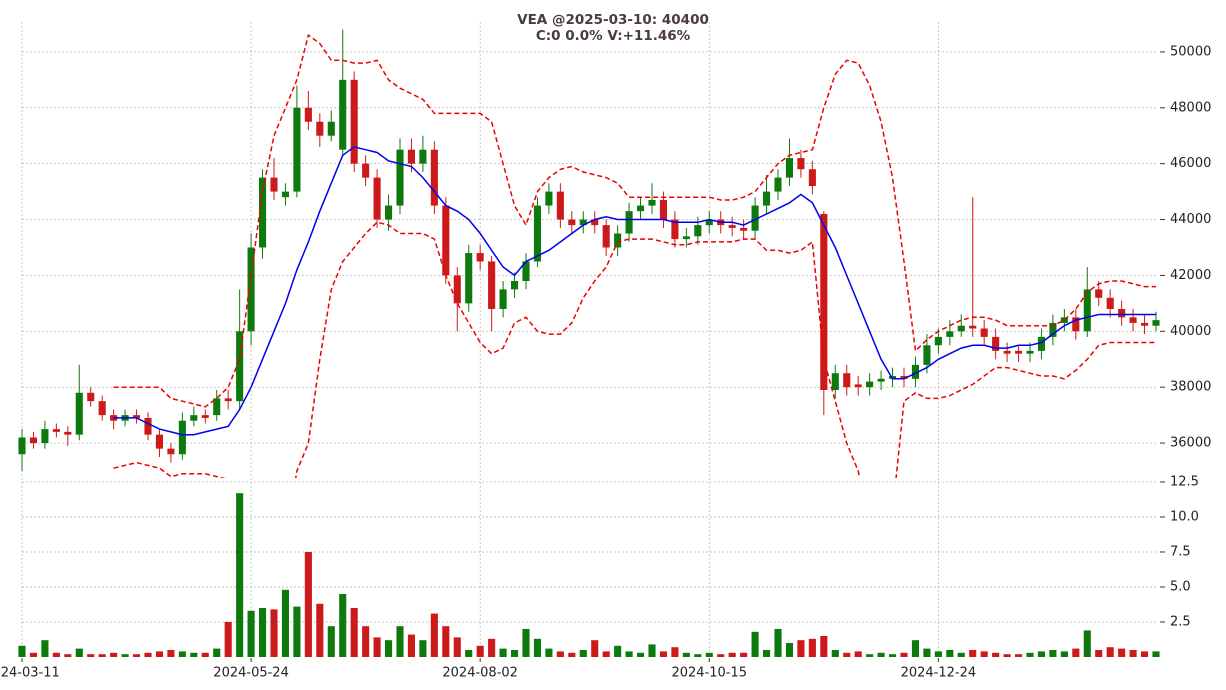 This screenshot has width=1226, height=690. What do you see at coordinates (709, 673) in the screenshot?
I see `x-tick-label: 2024-10-15` at bounding box center [709, 673].